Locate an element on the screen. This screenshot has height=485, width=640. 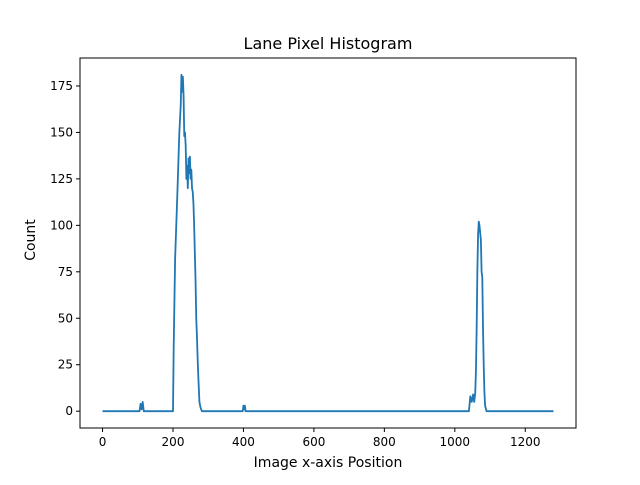
y-tick-label: 0 is located at coordinates (69, 411).